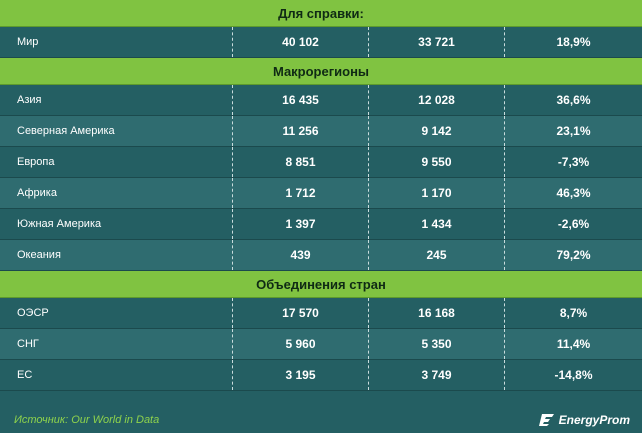 The width and height of the screenshot is (642, 433). I want to click on value-col-1: 17 570, so click(300, 313).